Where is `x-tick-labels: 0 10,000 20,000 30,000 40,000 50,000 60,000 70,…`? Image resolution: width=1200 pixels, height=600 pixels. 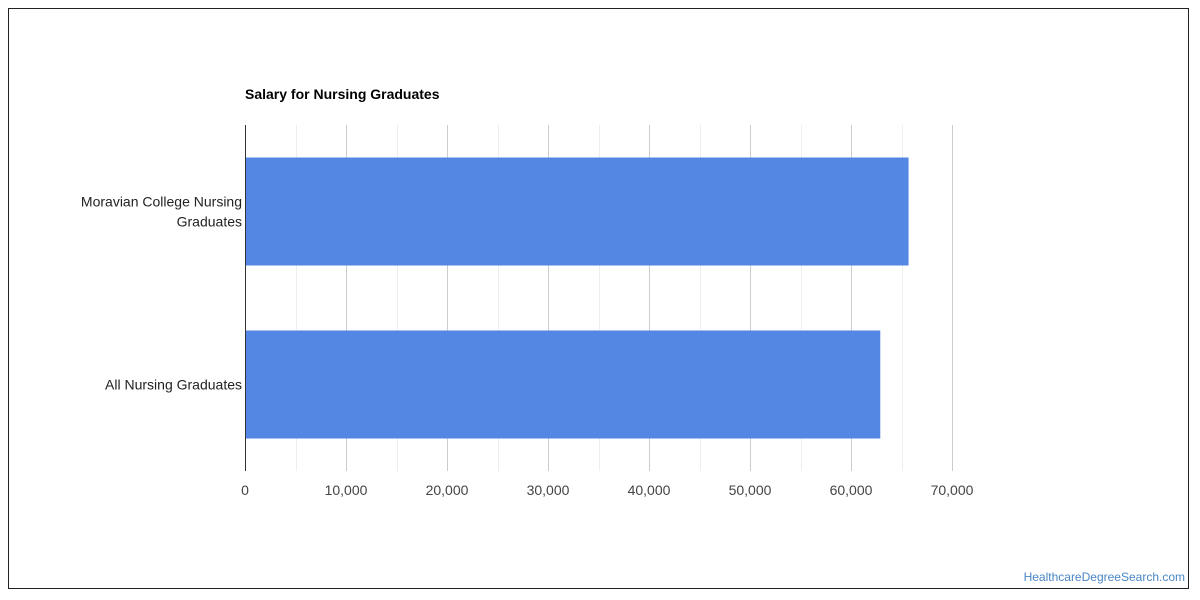
x-tick-labels: 0 10,000 20,000 30,000 40,000 50,000 60,000 70,… is located at coordinates (607, 490).